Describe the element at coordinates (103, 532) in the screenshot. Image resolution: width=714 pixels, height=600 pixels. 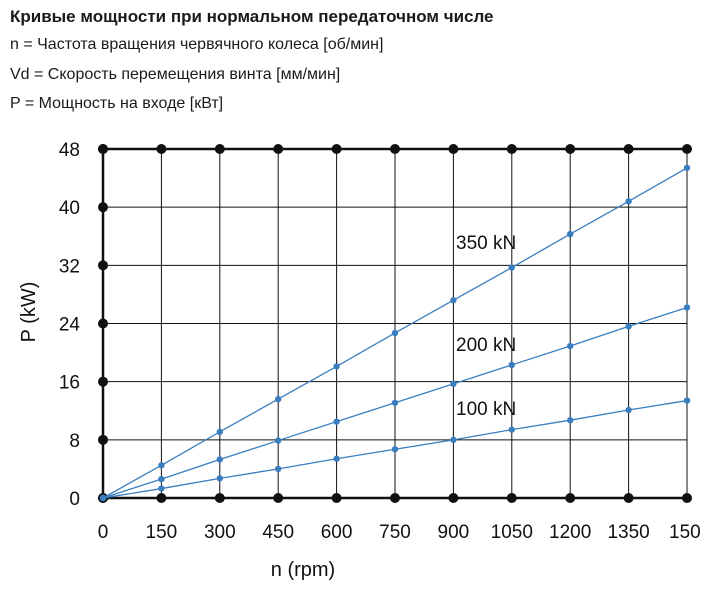
I see `x-tick-label: 0` at that location.